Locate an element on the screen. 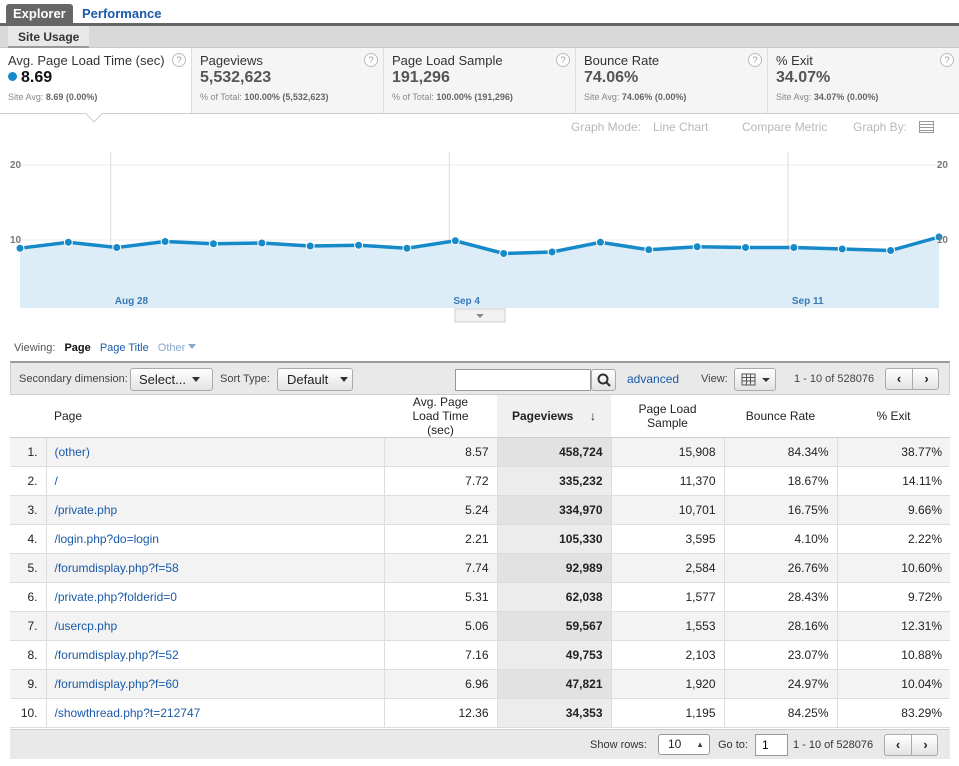 The height and width of the screenshot is (766, 959). advanced-filter-link: advanced is located at coordinates (653, 379).